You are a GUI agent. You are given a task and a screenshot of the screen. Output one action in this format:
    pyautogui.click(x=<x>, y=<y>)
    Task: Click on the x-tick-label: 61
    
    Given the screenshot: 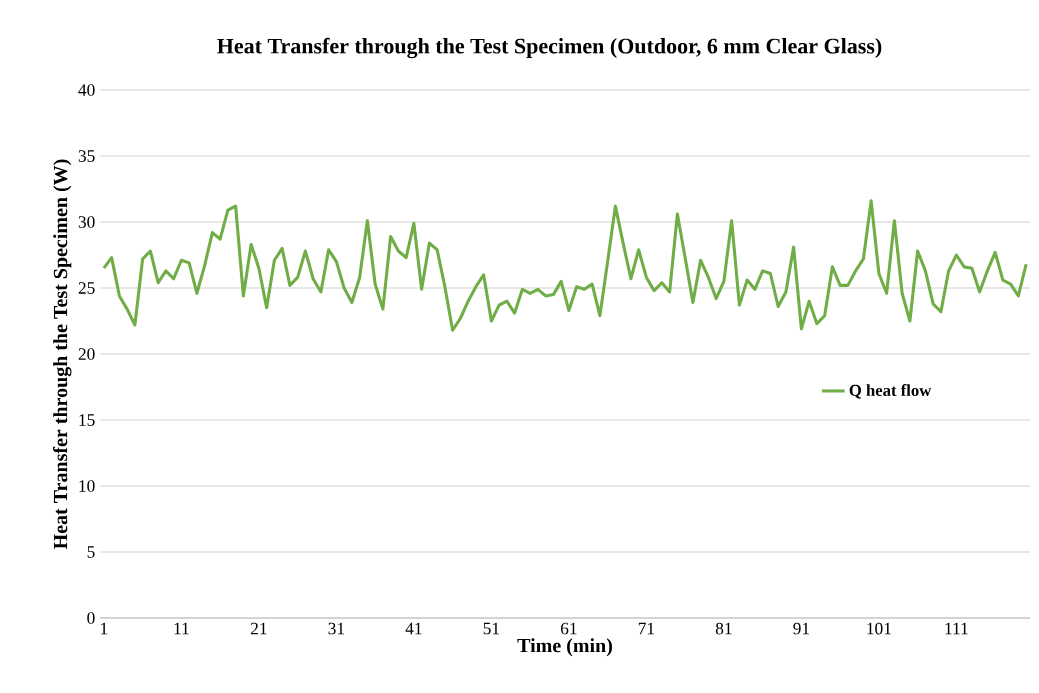 What is the action you would take?
    pyautogui.click(x=568, y=628)
    